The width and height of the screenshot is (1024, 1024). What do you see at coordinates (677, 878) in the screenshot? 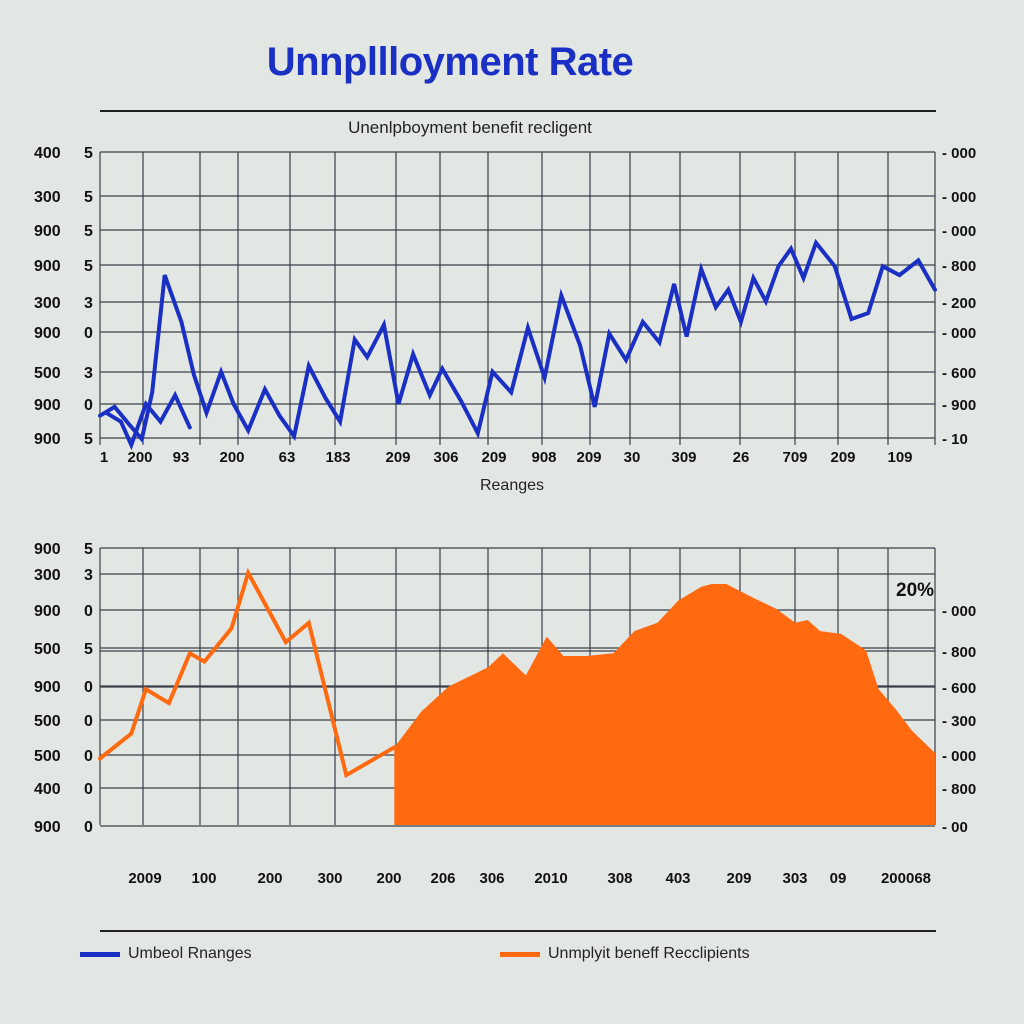
I see `bottom-chart-x-tick-label: 403` at bounding box center [677, 878].